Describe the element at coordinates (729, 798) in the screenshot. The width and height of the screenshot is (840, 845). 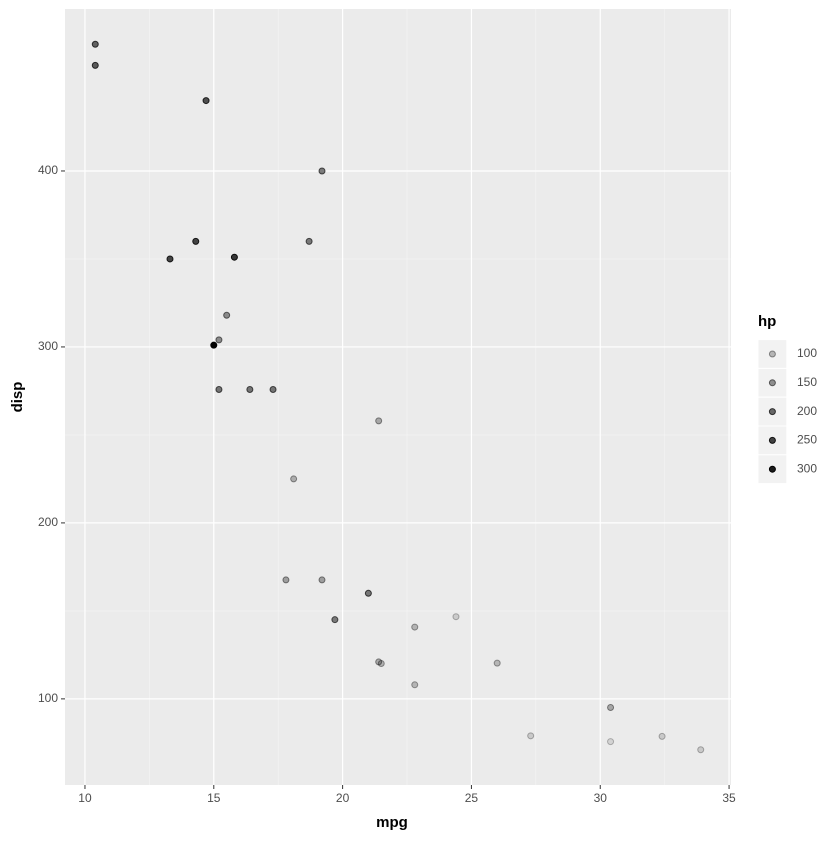
I see `x-tick-label: 35` at that location.